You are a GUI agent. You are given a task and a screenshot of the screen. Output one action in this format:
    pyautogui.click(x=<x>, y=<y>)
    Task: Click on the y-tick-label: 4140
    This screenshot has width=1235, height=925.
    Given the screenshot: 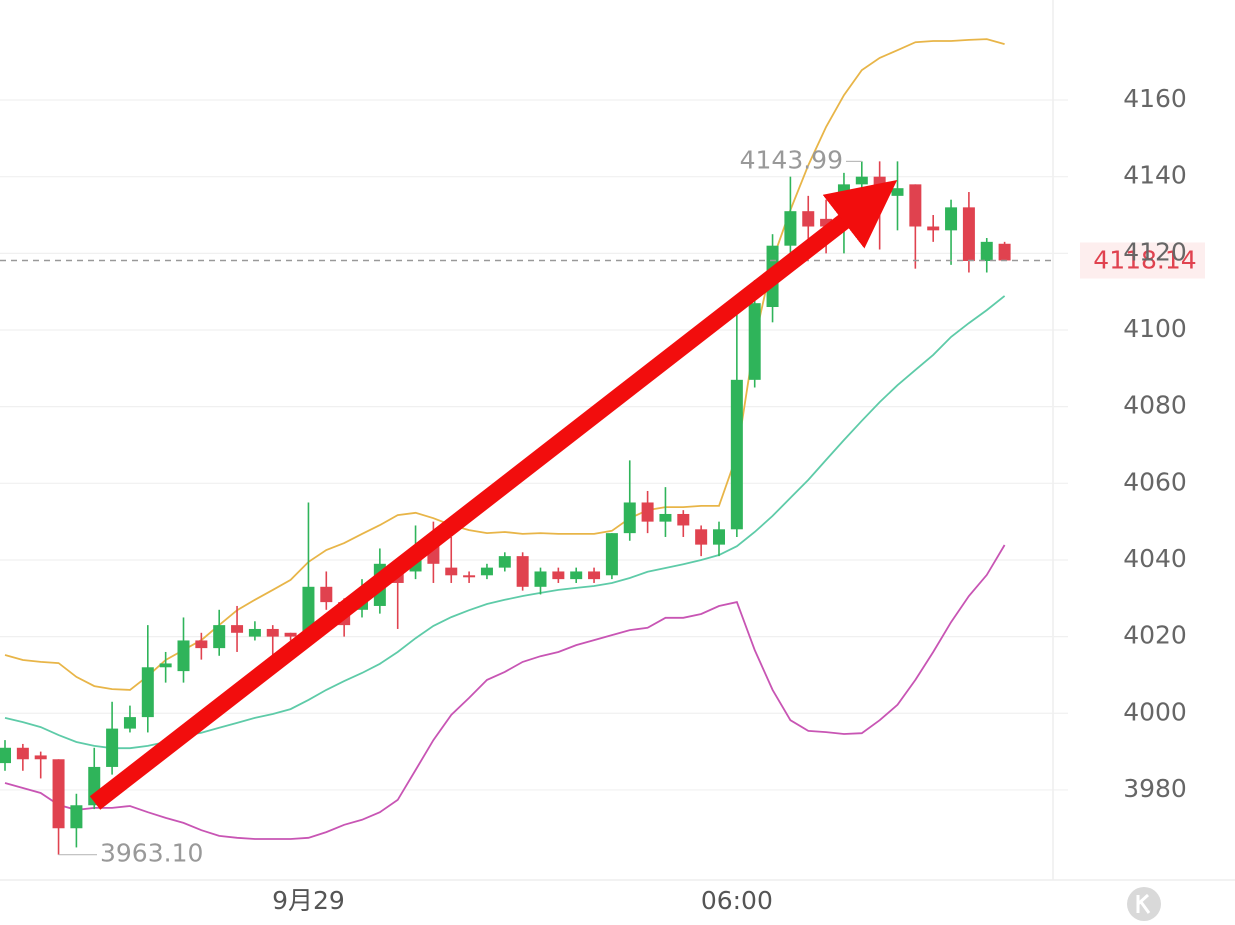 What is the action you would take?
    pyautogui.click(x=1155, y=175)
    